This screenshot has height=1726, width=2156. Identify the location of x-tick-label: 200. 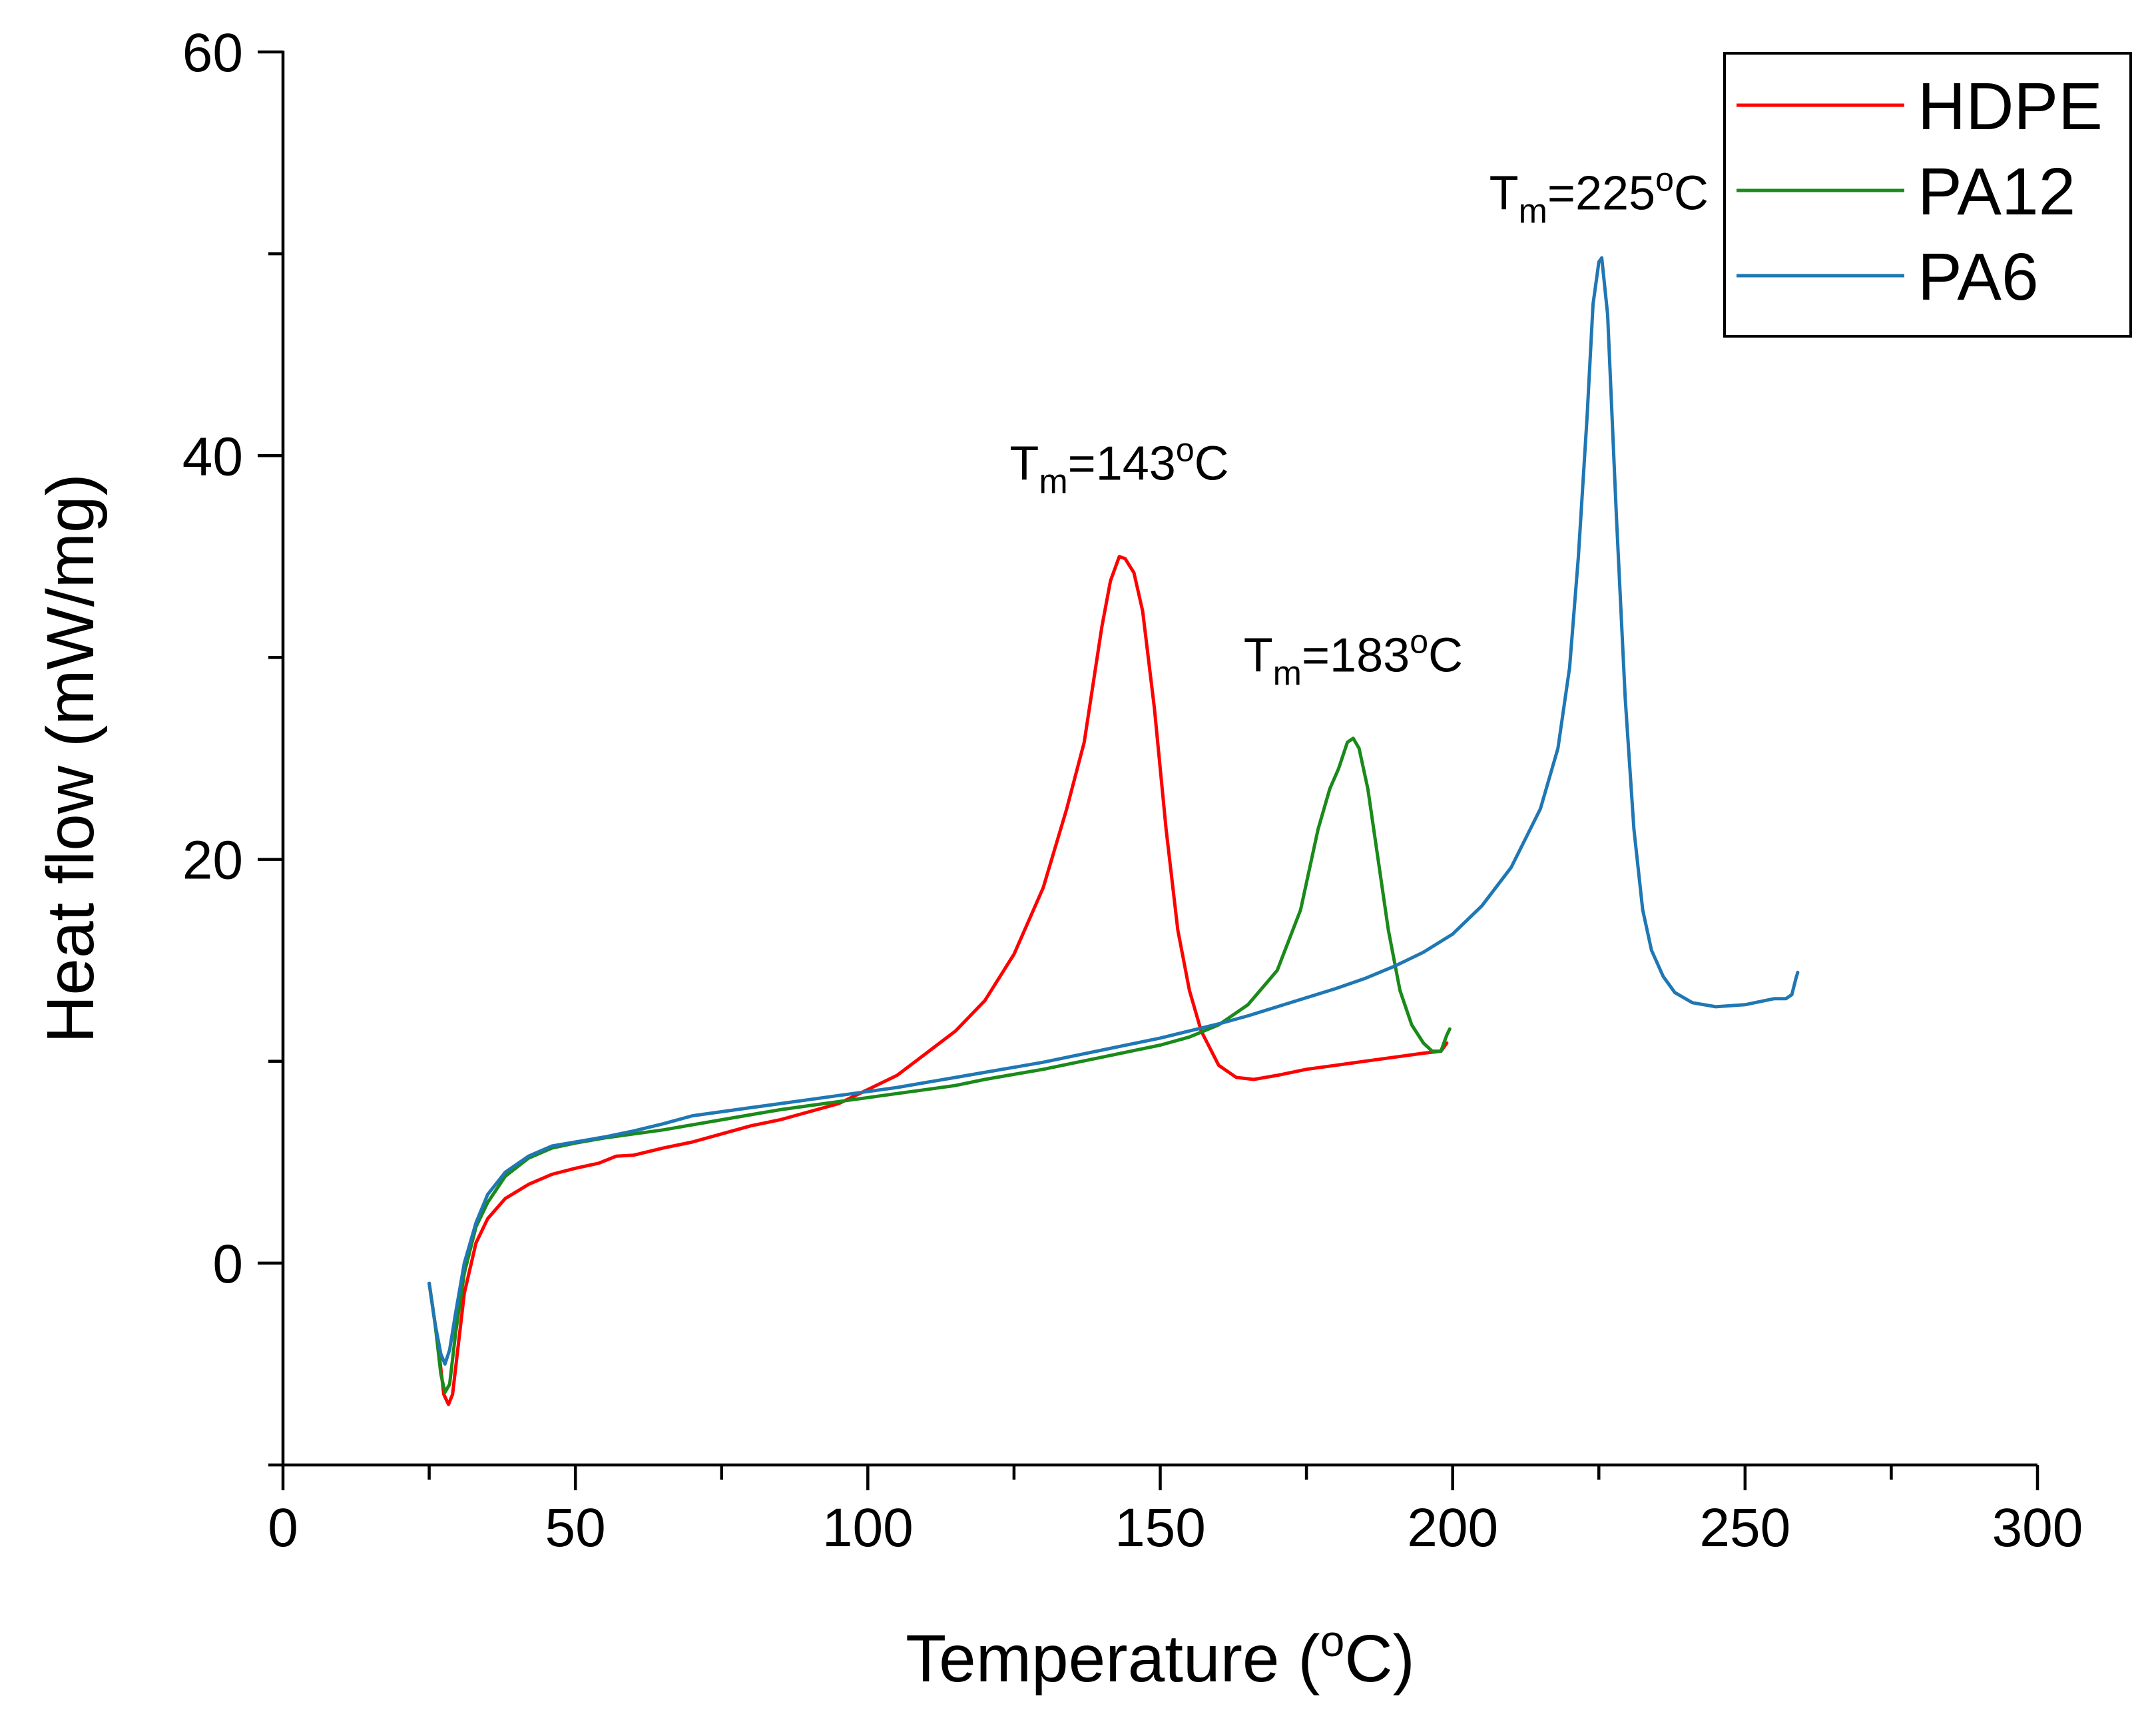
(1452, 1528).